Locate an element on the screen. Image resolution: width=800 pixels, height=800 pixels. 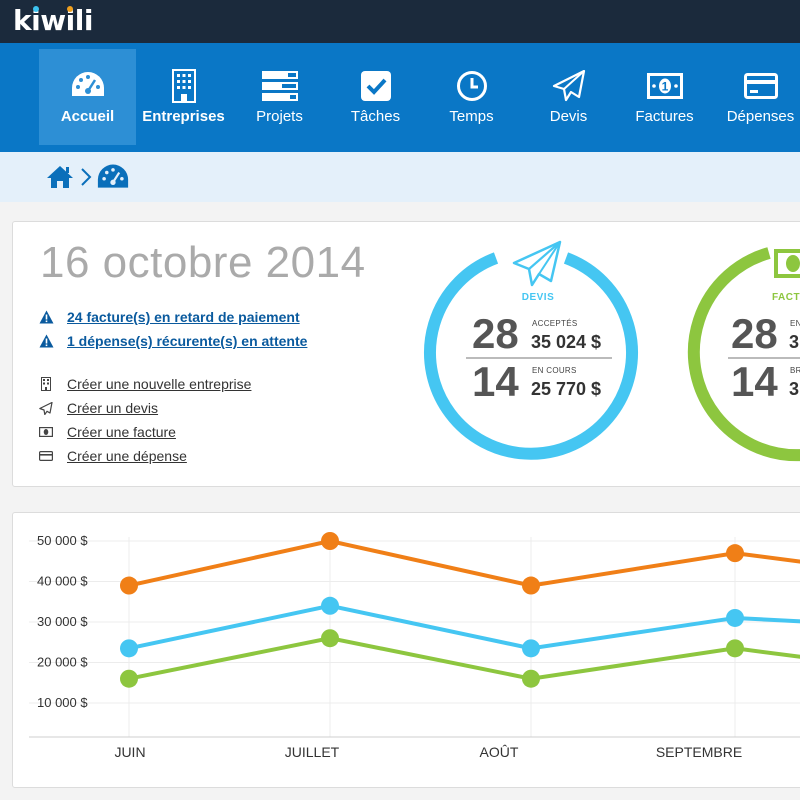
current-date: 16 octobre 2014 is located at coordinates (203, 262).